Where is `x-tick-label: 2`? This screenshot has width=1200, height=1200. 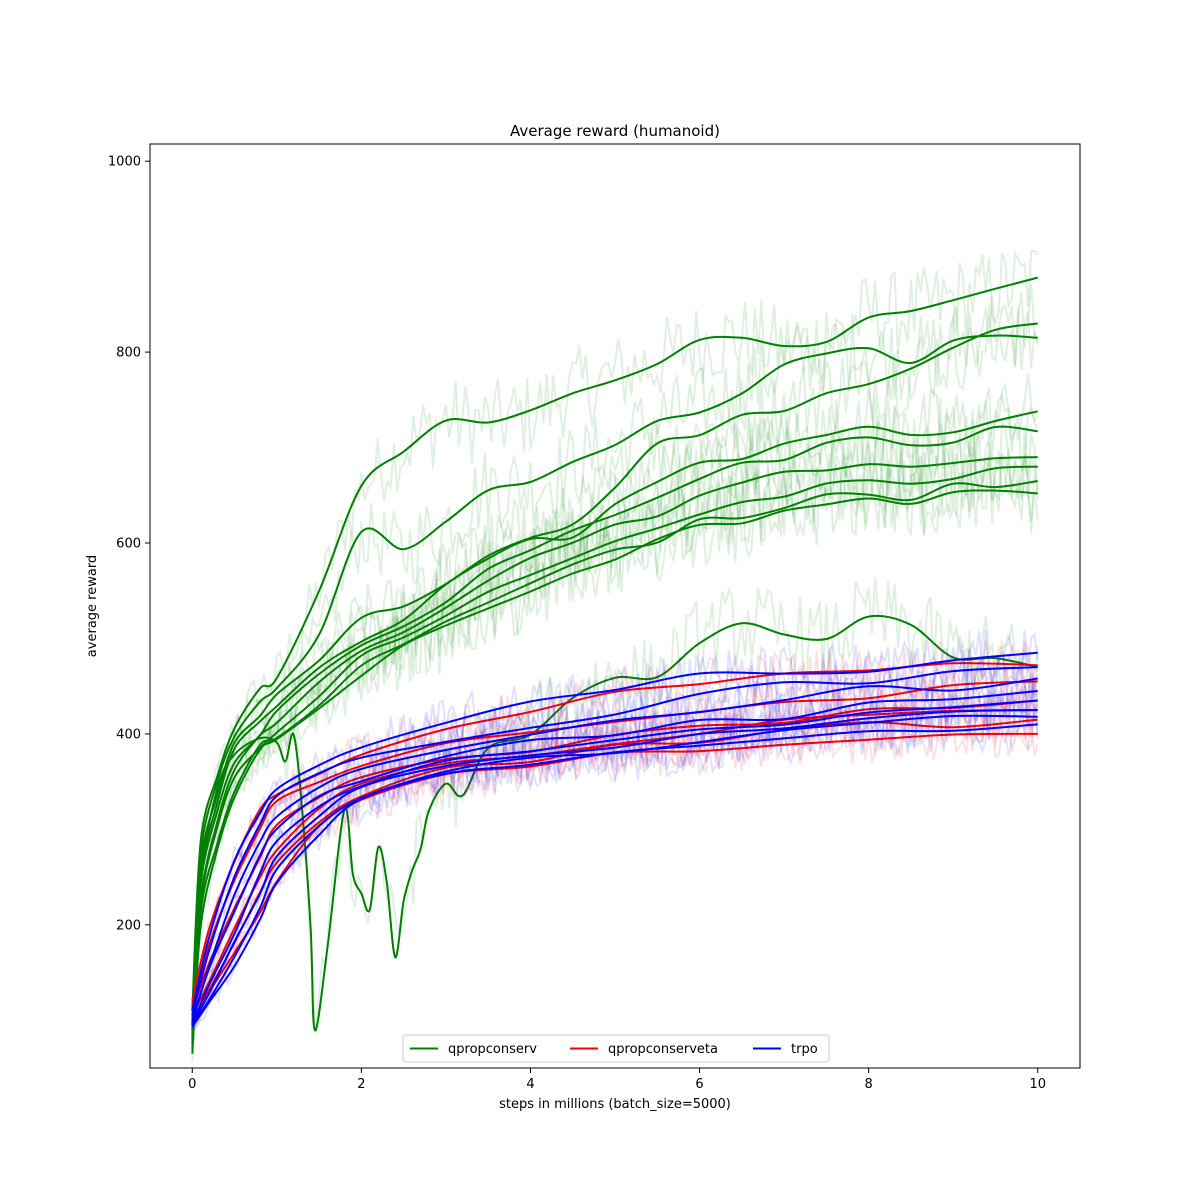 x-tick-label: 2 is located at coordinates (361, 1084).